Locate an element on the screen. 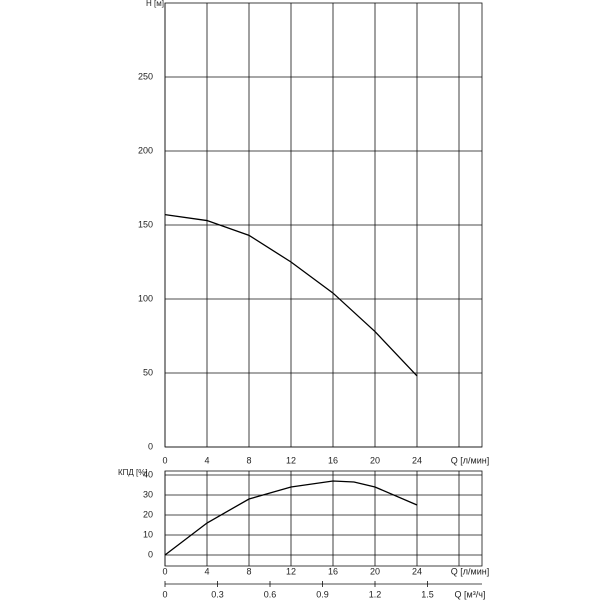 The height and width of the screenshot is (605, 600). y-tick-label: 50 is located at coordinates (148, 372).